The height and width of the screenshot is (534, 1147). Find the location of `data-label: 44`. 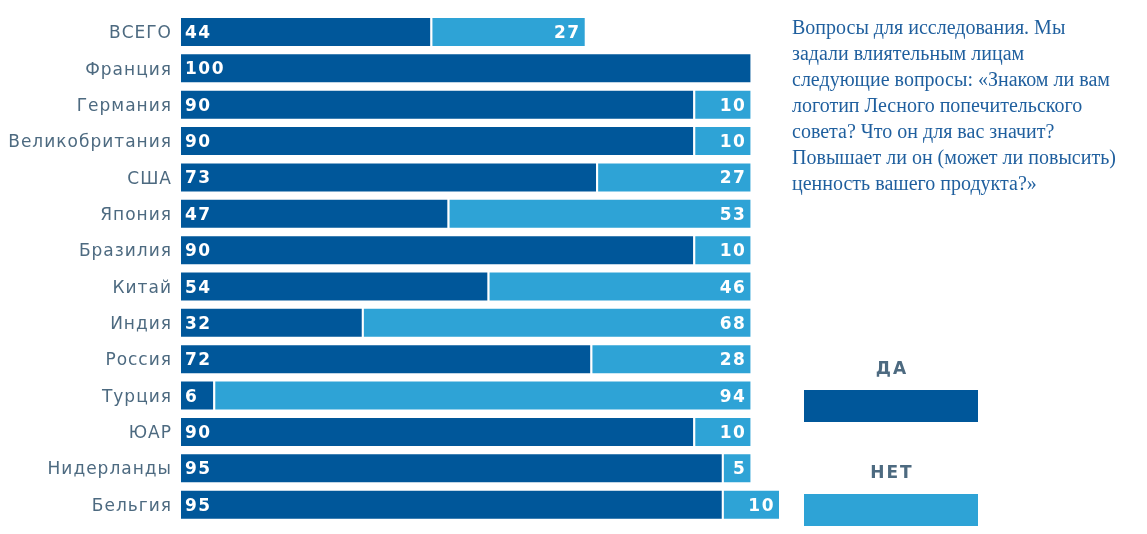

data-label: 44 is located at coordinates (198, 32).